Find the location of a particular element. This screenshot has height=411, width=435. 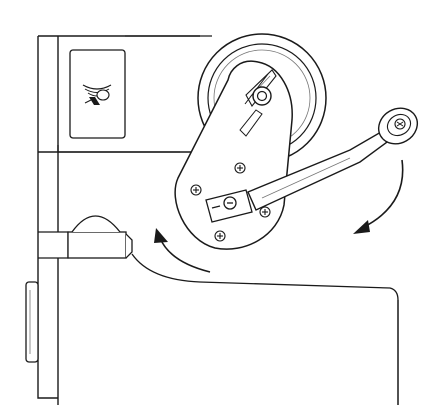

upper-arm-outline is located at coordinates (135, 94).